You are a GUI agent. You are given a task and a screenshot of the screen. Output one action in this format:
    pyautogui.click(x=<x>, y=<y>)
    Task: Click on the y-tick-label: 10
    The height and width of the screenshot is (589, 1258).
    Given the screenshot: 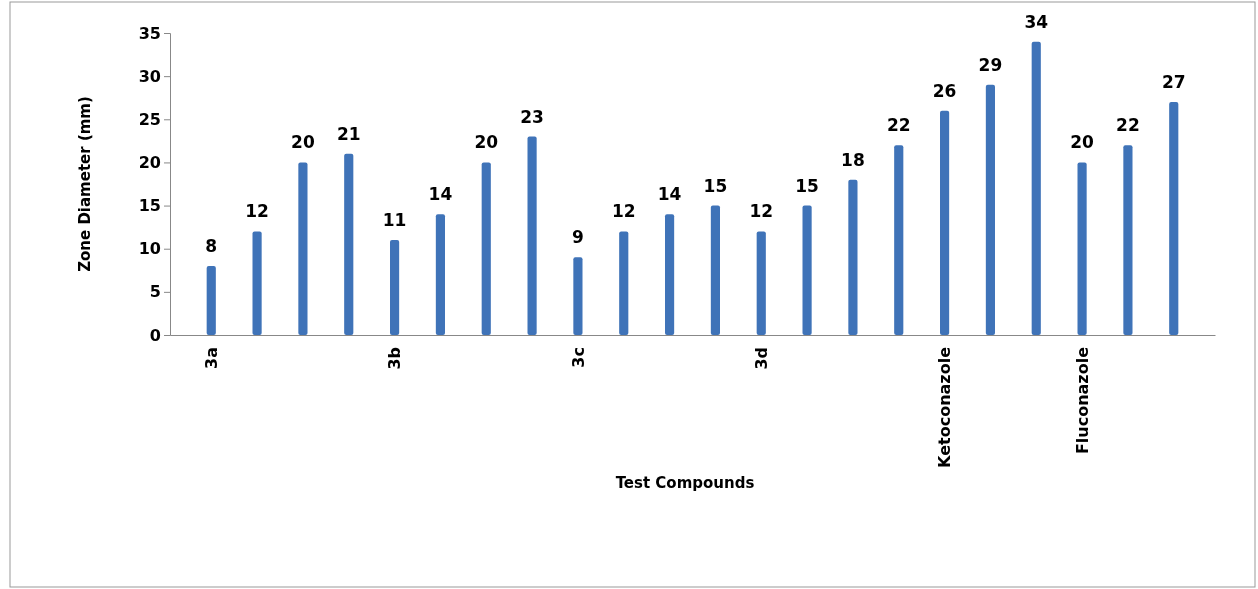 What is the action you would take?
    pyautogui.click(x=149, y=249)
    